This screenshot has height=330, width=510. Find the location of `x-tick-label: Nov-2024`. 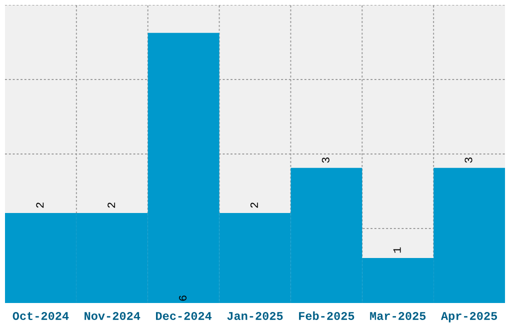

x-tick-label: Nov-2024 is located at coordinates (112, 316).